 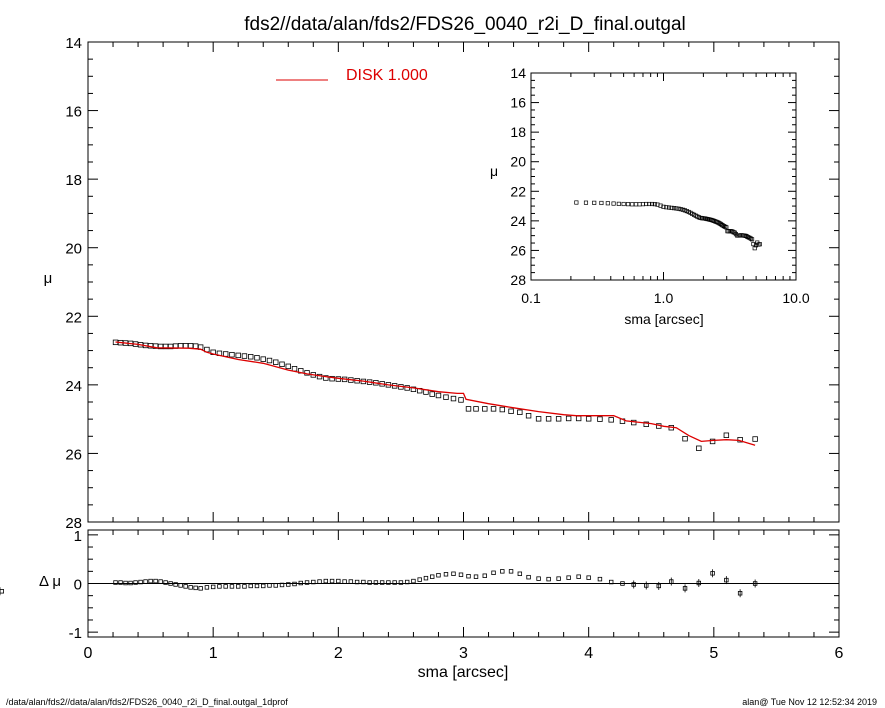 What do you see at coordinates (48, 278) in the screenshot?
I see `main-y-axis-label: μ` at bounding box center [48, 278].